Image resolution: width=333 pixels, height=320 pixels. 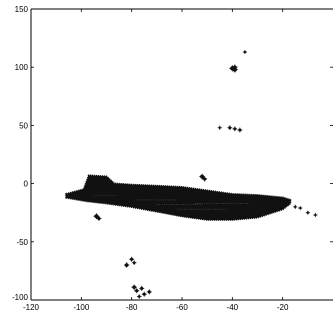 I want to click on x-tick-label: -20, so click(x=283, y=307).